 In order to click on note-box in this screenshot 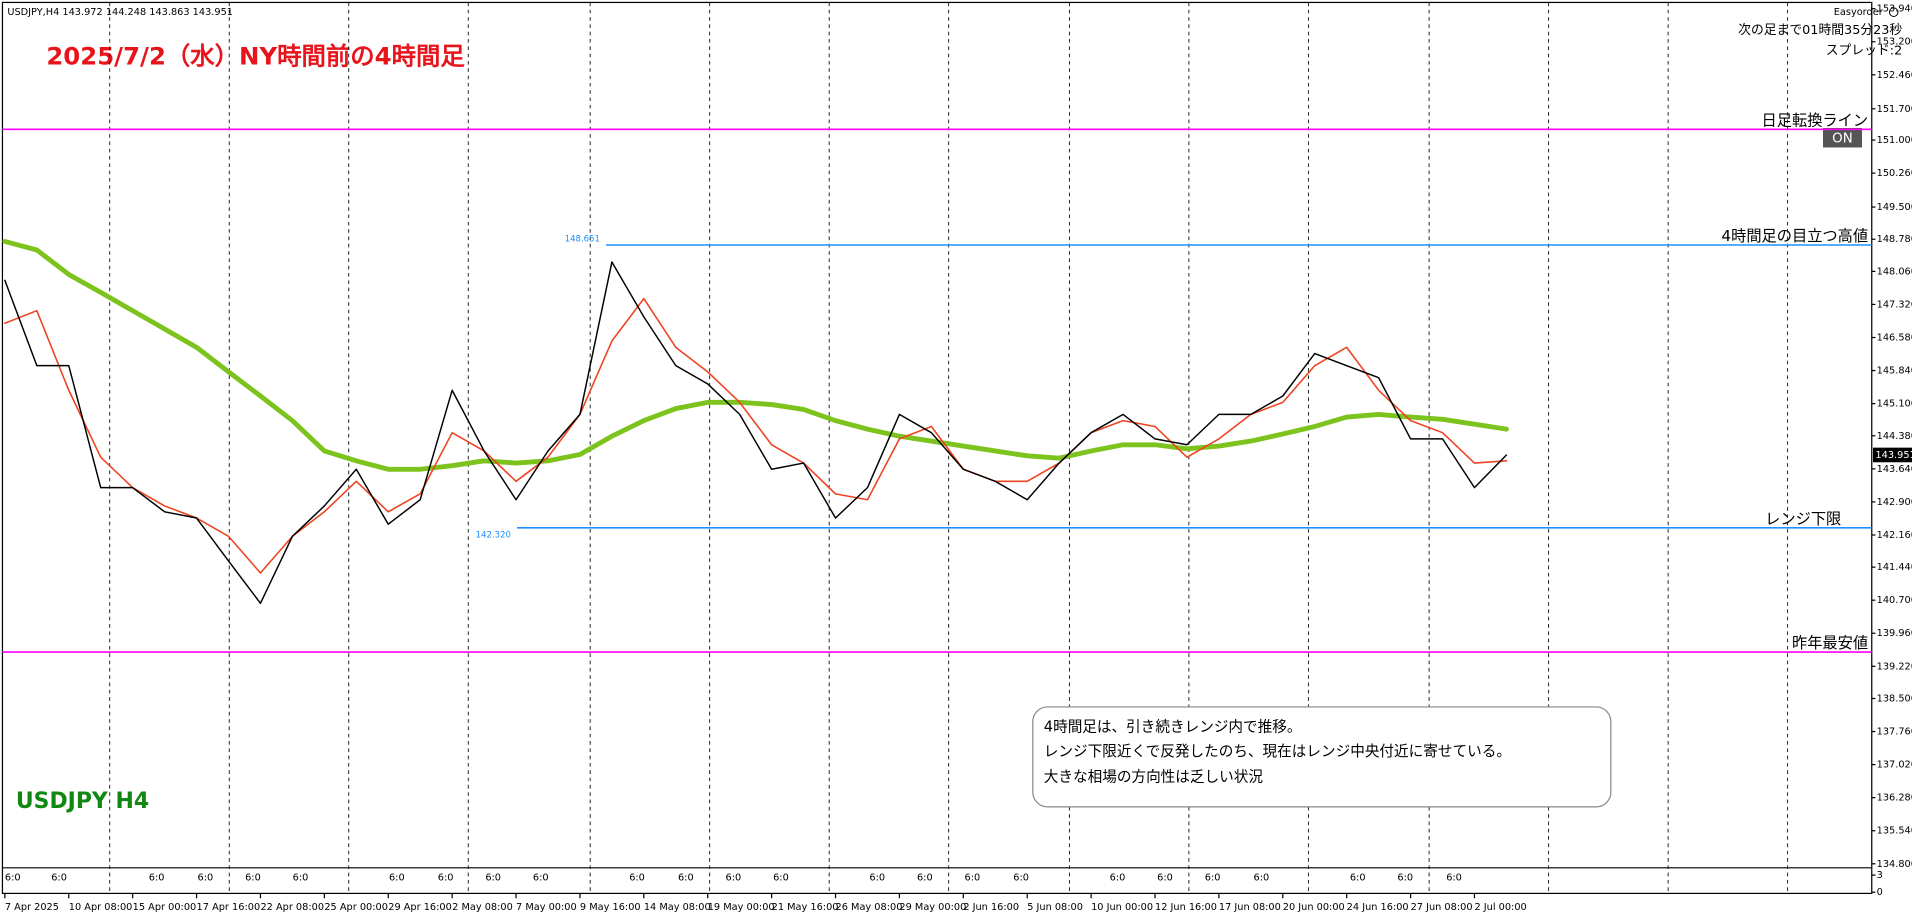, I will do `click(1322, 757)`.